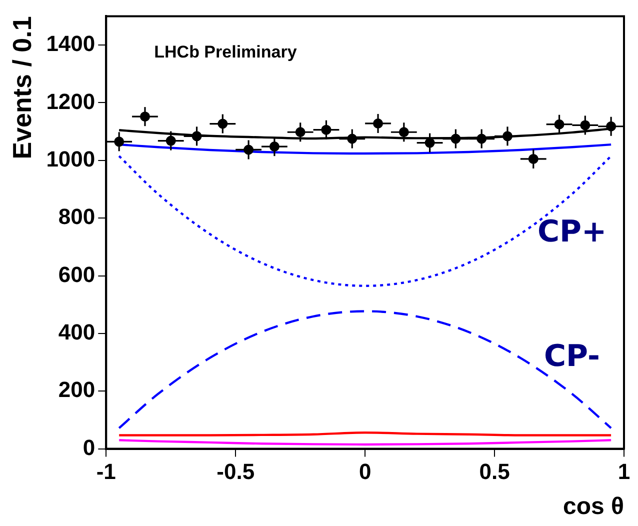 This screenshot has width=638, height=526. I want to click on y-tick-label: 400, so click(77, 332).